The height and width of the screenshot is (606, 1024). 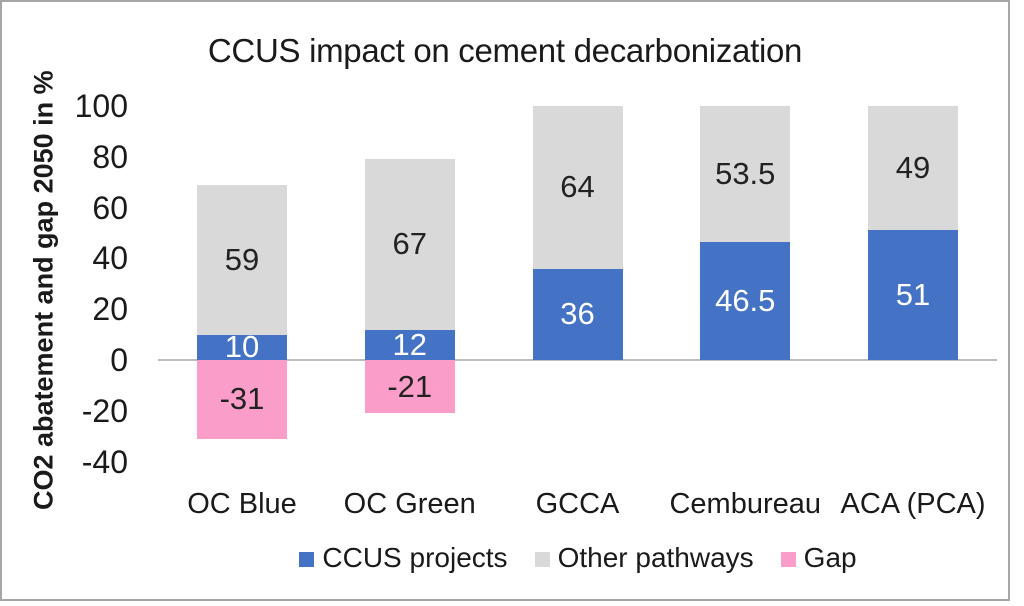 I want to click on legend-label: Gap, so click(x=830, y=557).